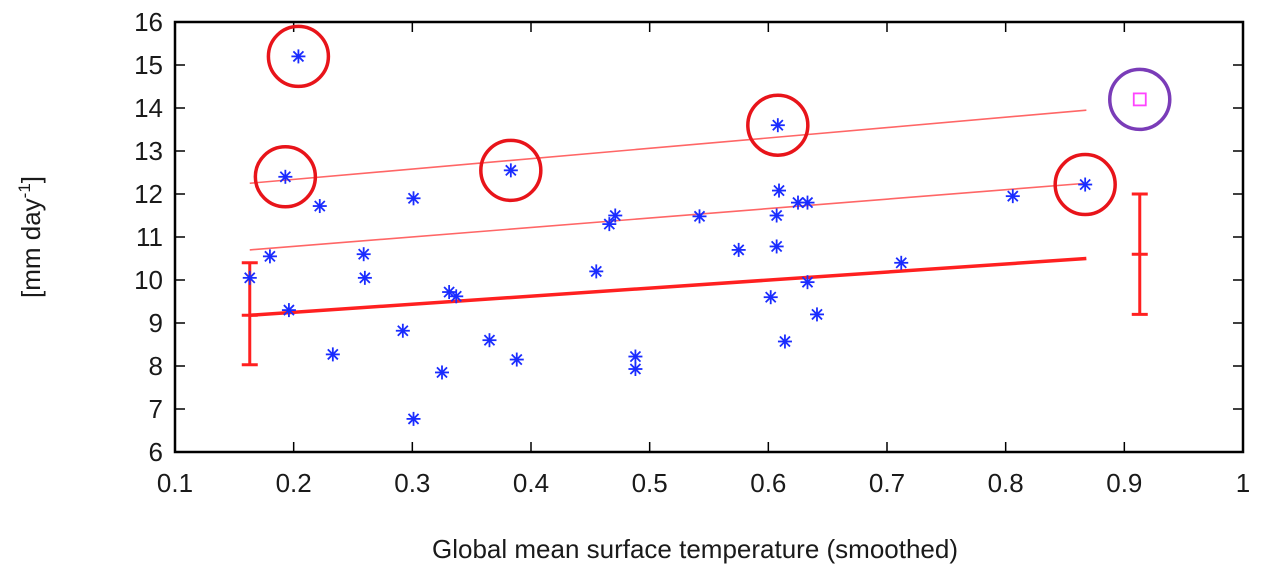  I want to click on special-point-group, so click(1140, 99).